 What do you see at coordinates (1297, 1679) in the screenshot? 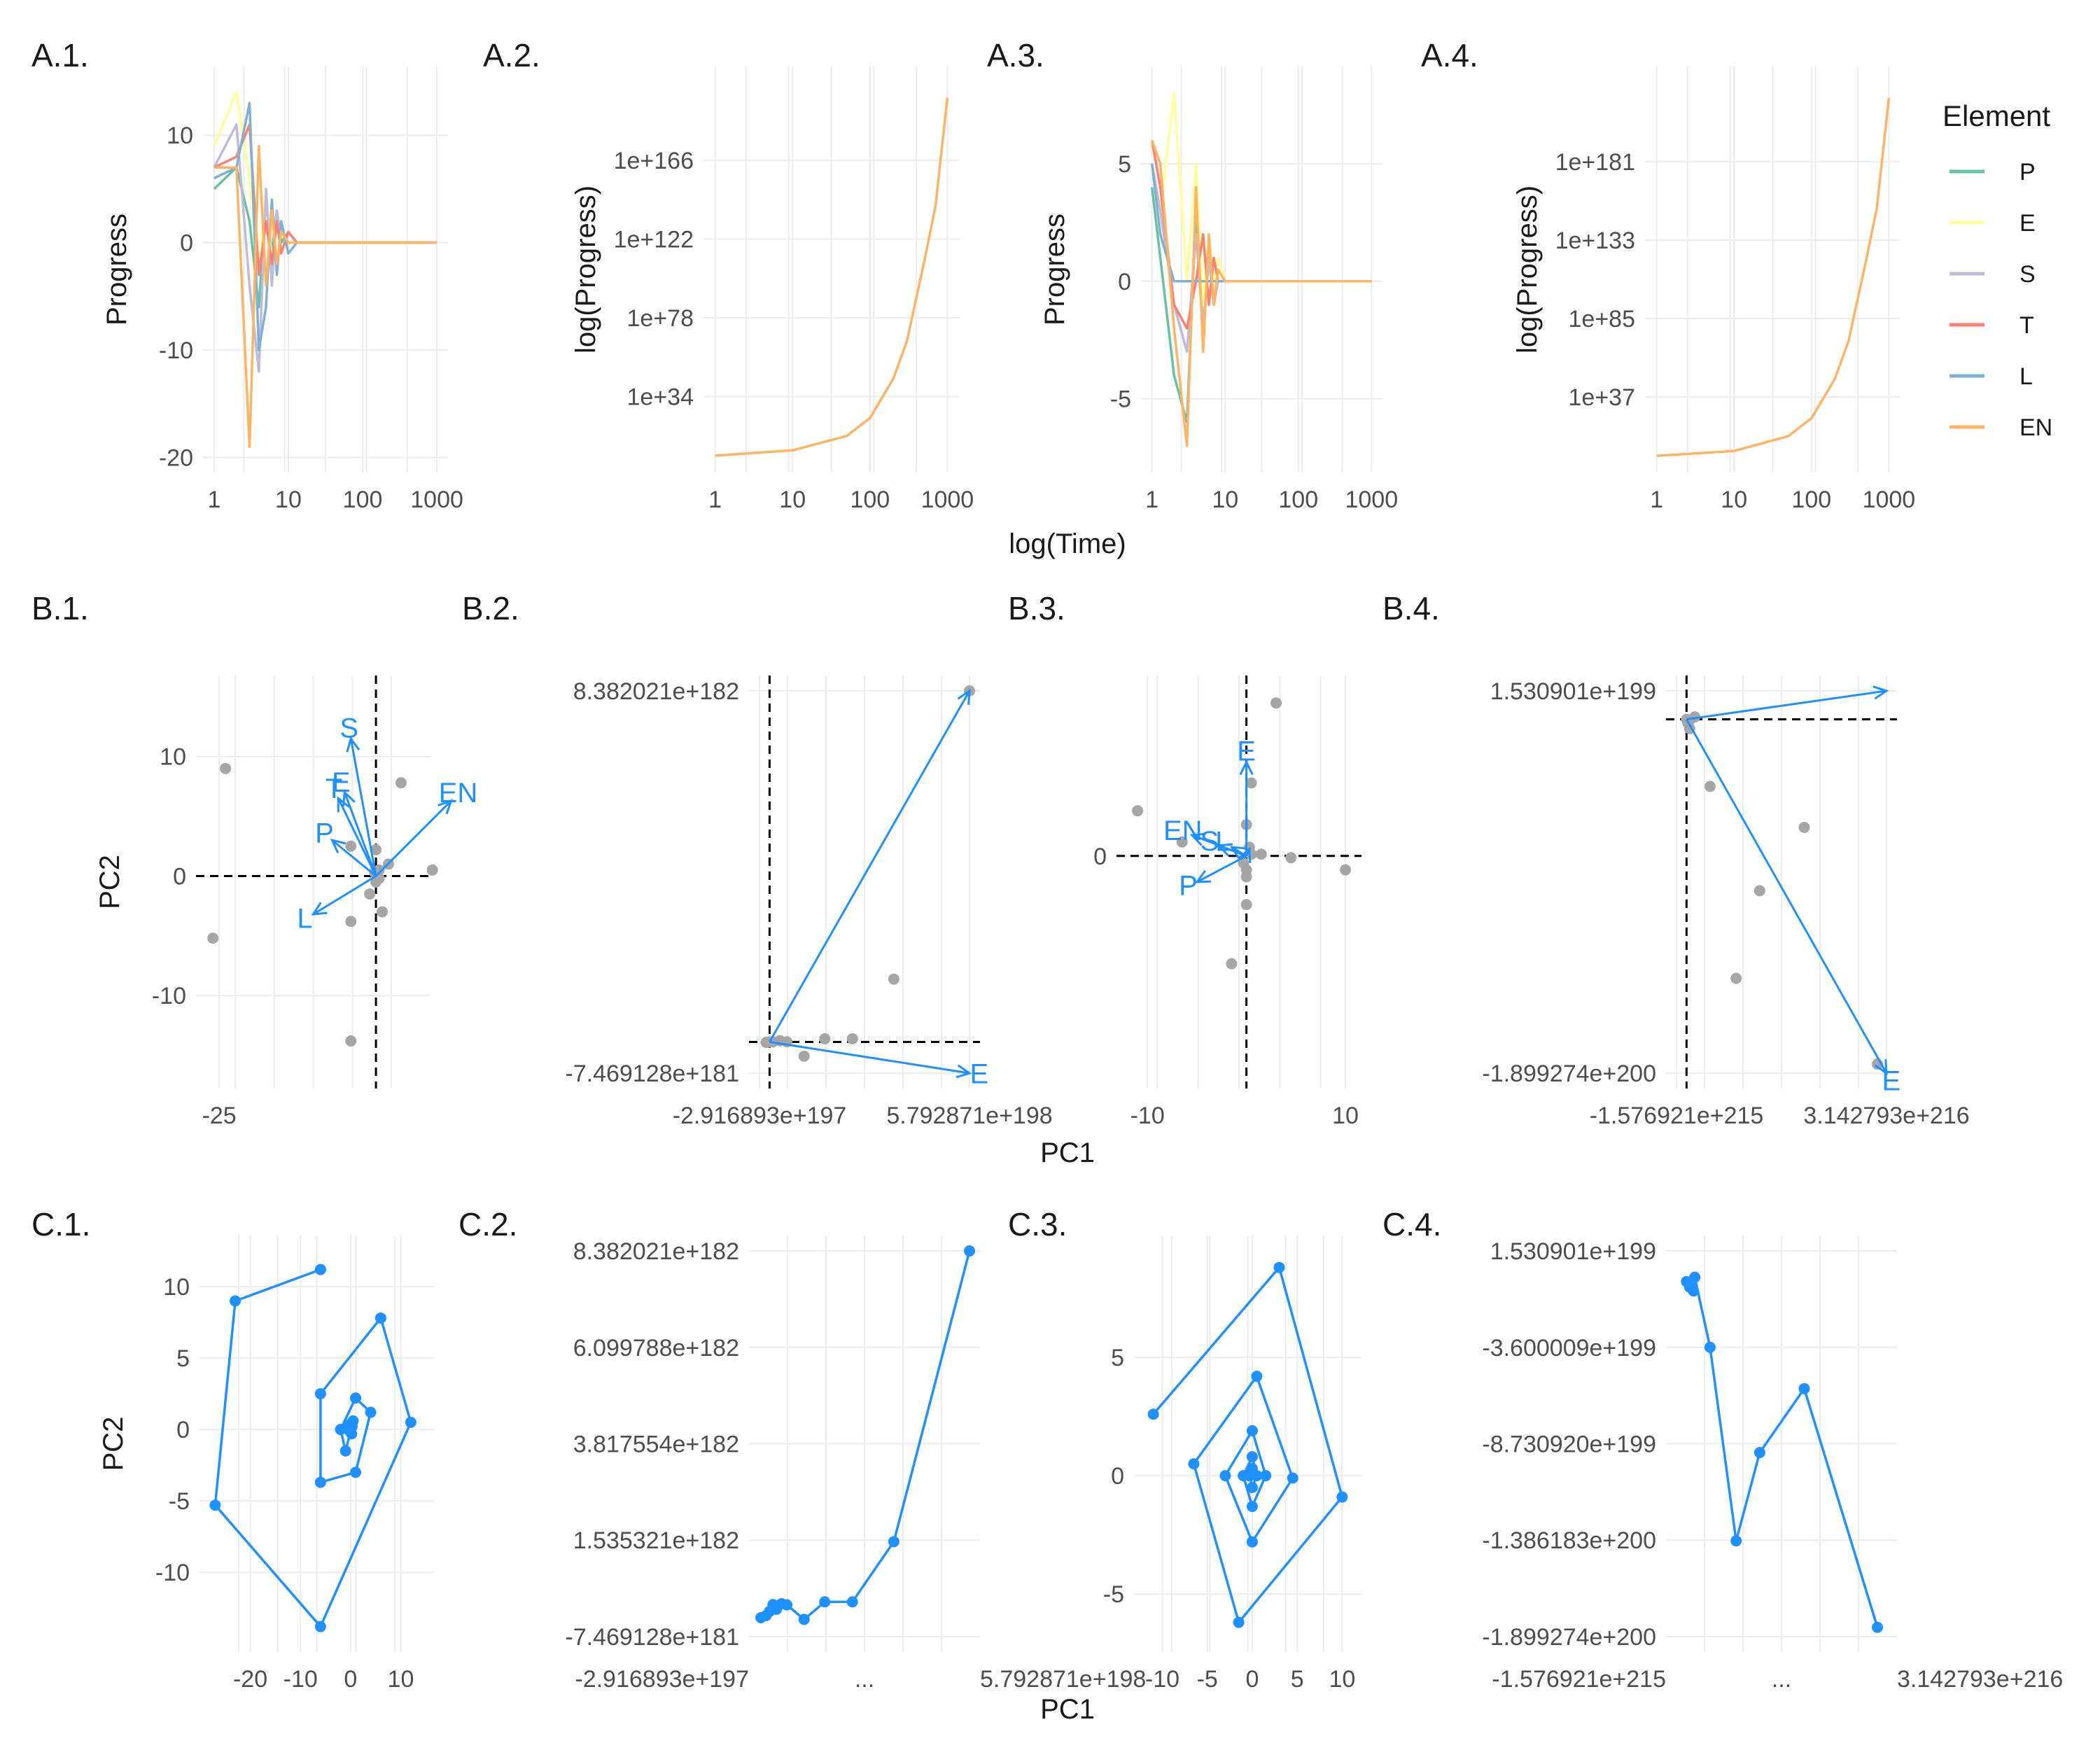
I see `x-tick-label: 5` at bounding box center [1297, 1679].